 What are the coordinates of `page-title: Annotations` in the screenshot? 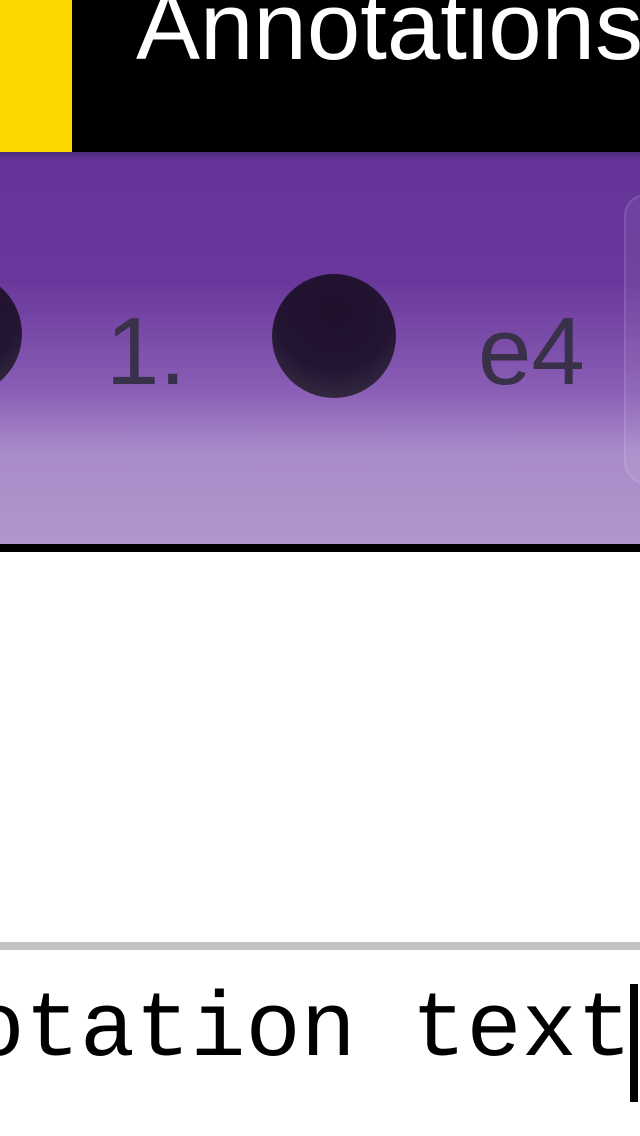 It's located at (388, 40).